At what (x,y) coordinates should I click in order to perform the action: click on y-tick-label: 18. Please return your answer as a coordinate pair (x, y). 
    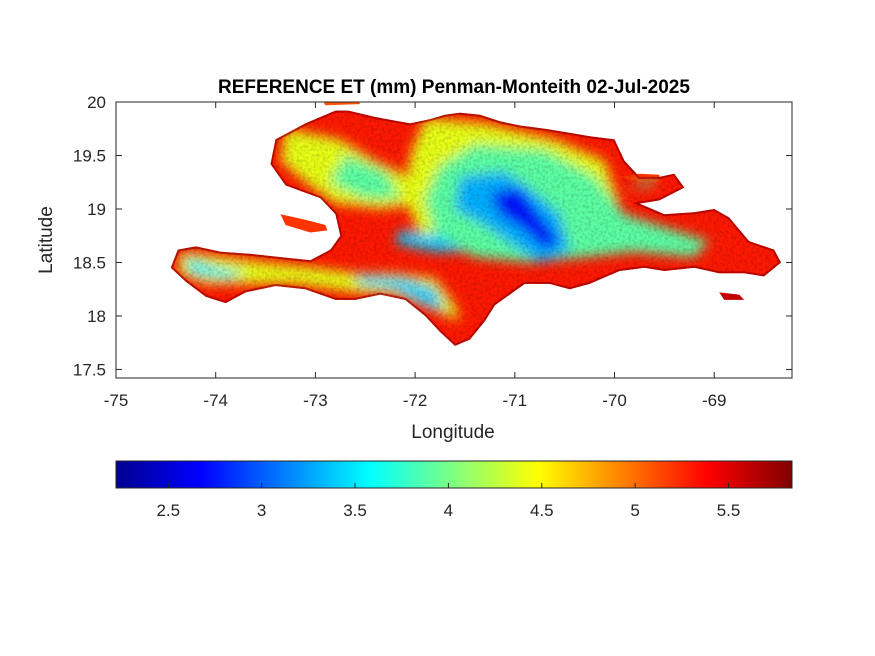
    Looking at the image, I should click on (96, 316).